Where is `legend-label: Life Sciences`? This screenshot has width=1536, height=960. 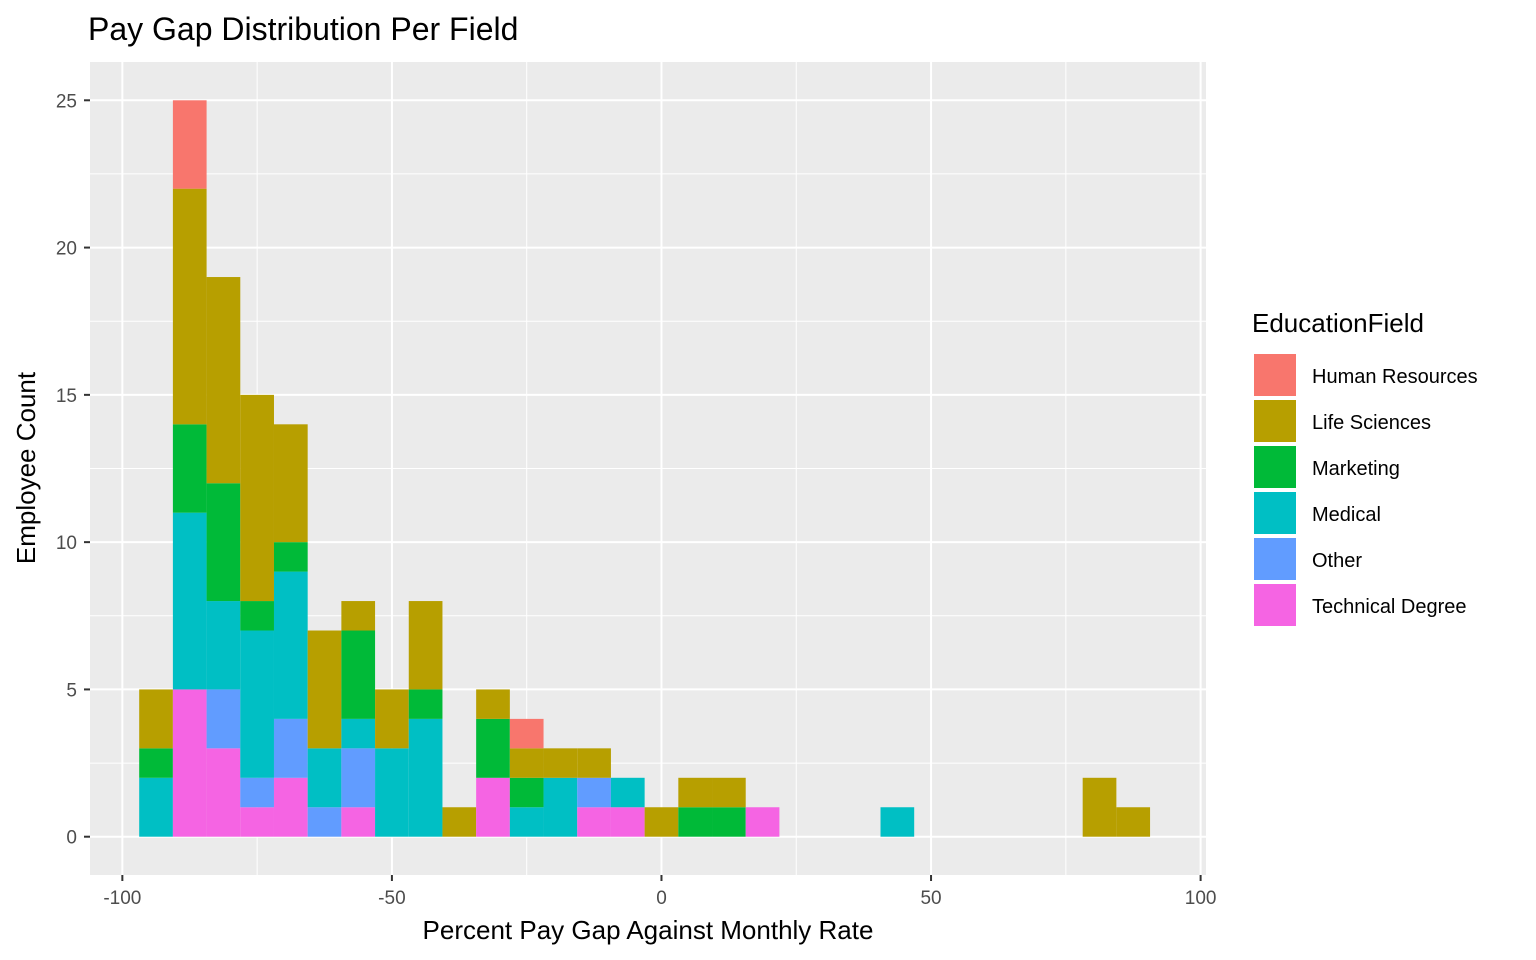
legend-label: Life Sciences is located at coordinates (1371, 423).